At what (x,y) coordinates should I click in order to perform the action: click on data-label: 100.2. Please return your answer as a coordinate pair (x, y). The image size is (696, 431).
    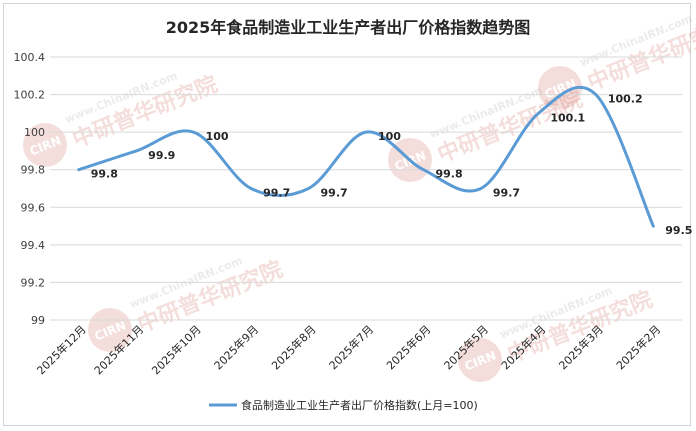
    Looking at the image, I should click on (625, 99).